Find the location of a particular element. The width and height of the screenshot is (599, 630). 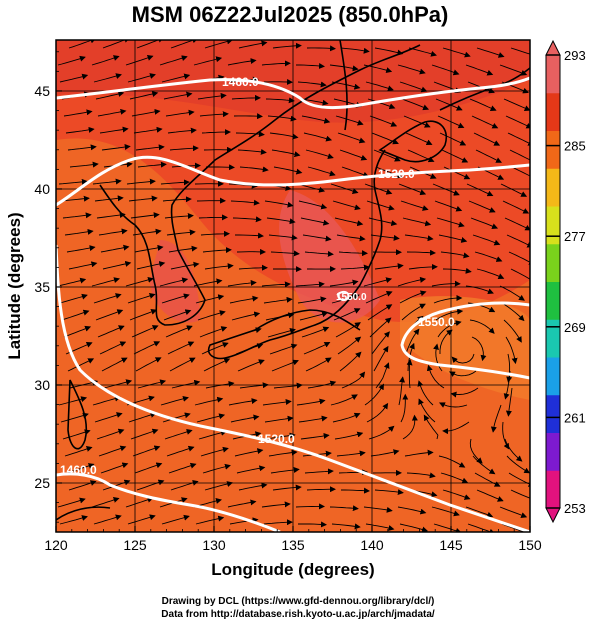

y-axis-label: Latitude (degrees) is located at coordinates (14, 285).